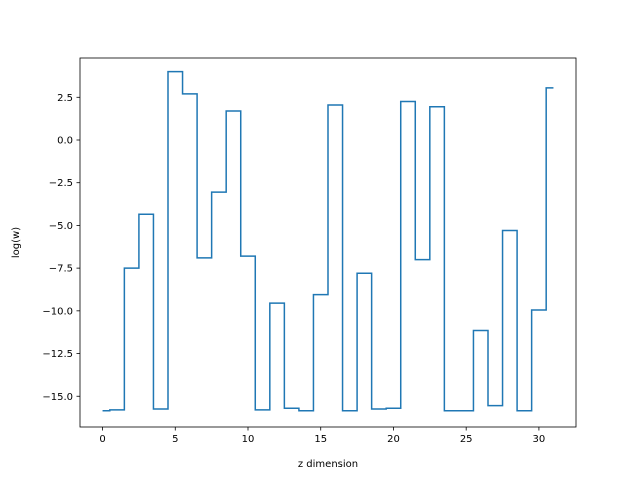  Describe the element at coordinates (102, 439) in the screenshot. I see `x-tick-label: 0` at that location.